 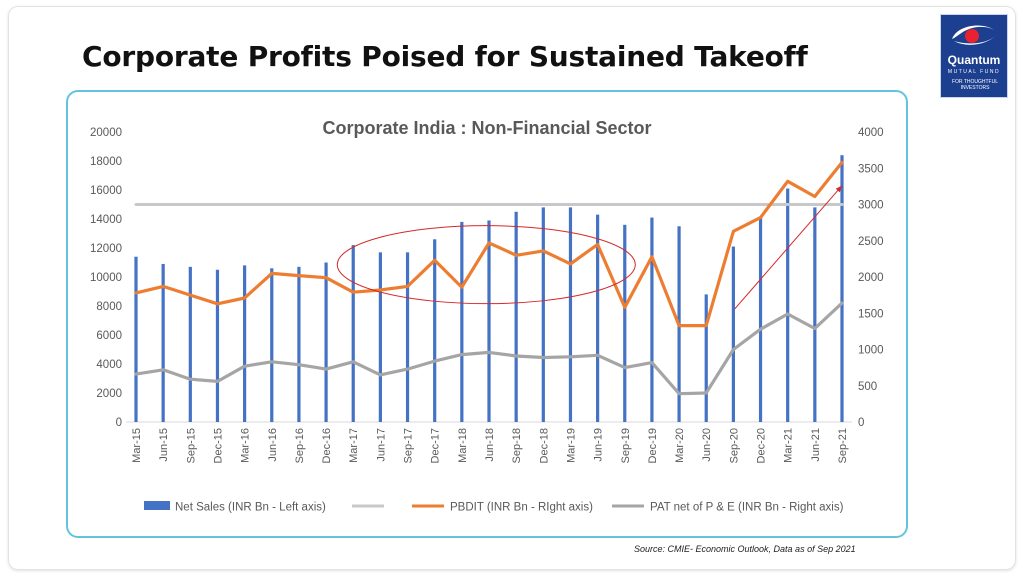 What do you see at coordinates (975, 85) in the screenshot?
I see `logo-tagline: FOR THOUGHTFUL INVESTORS` at bounding box center [975, 85].